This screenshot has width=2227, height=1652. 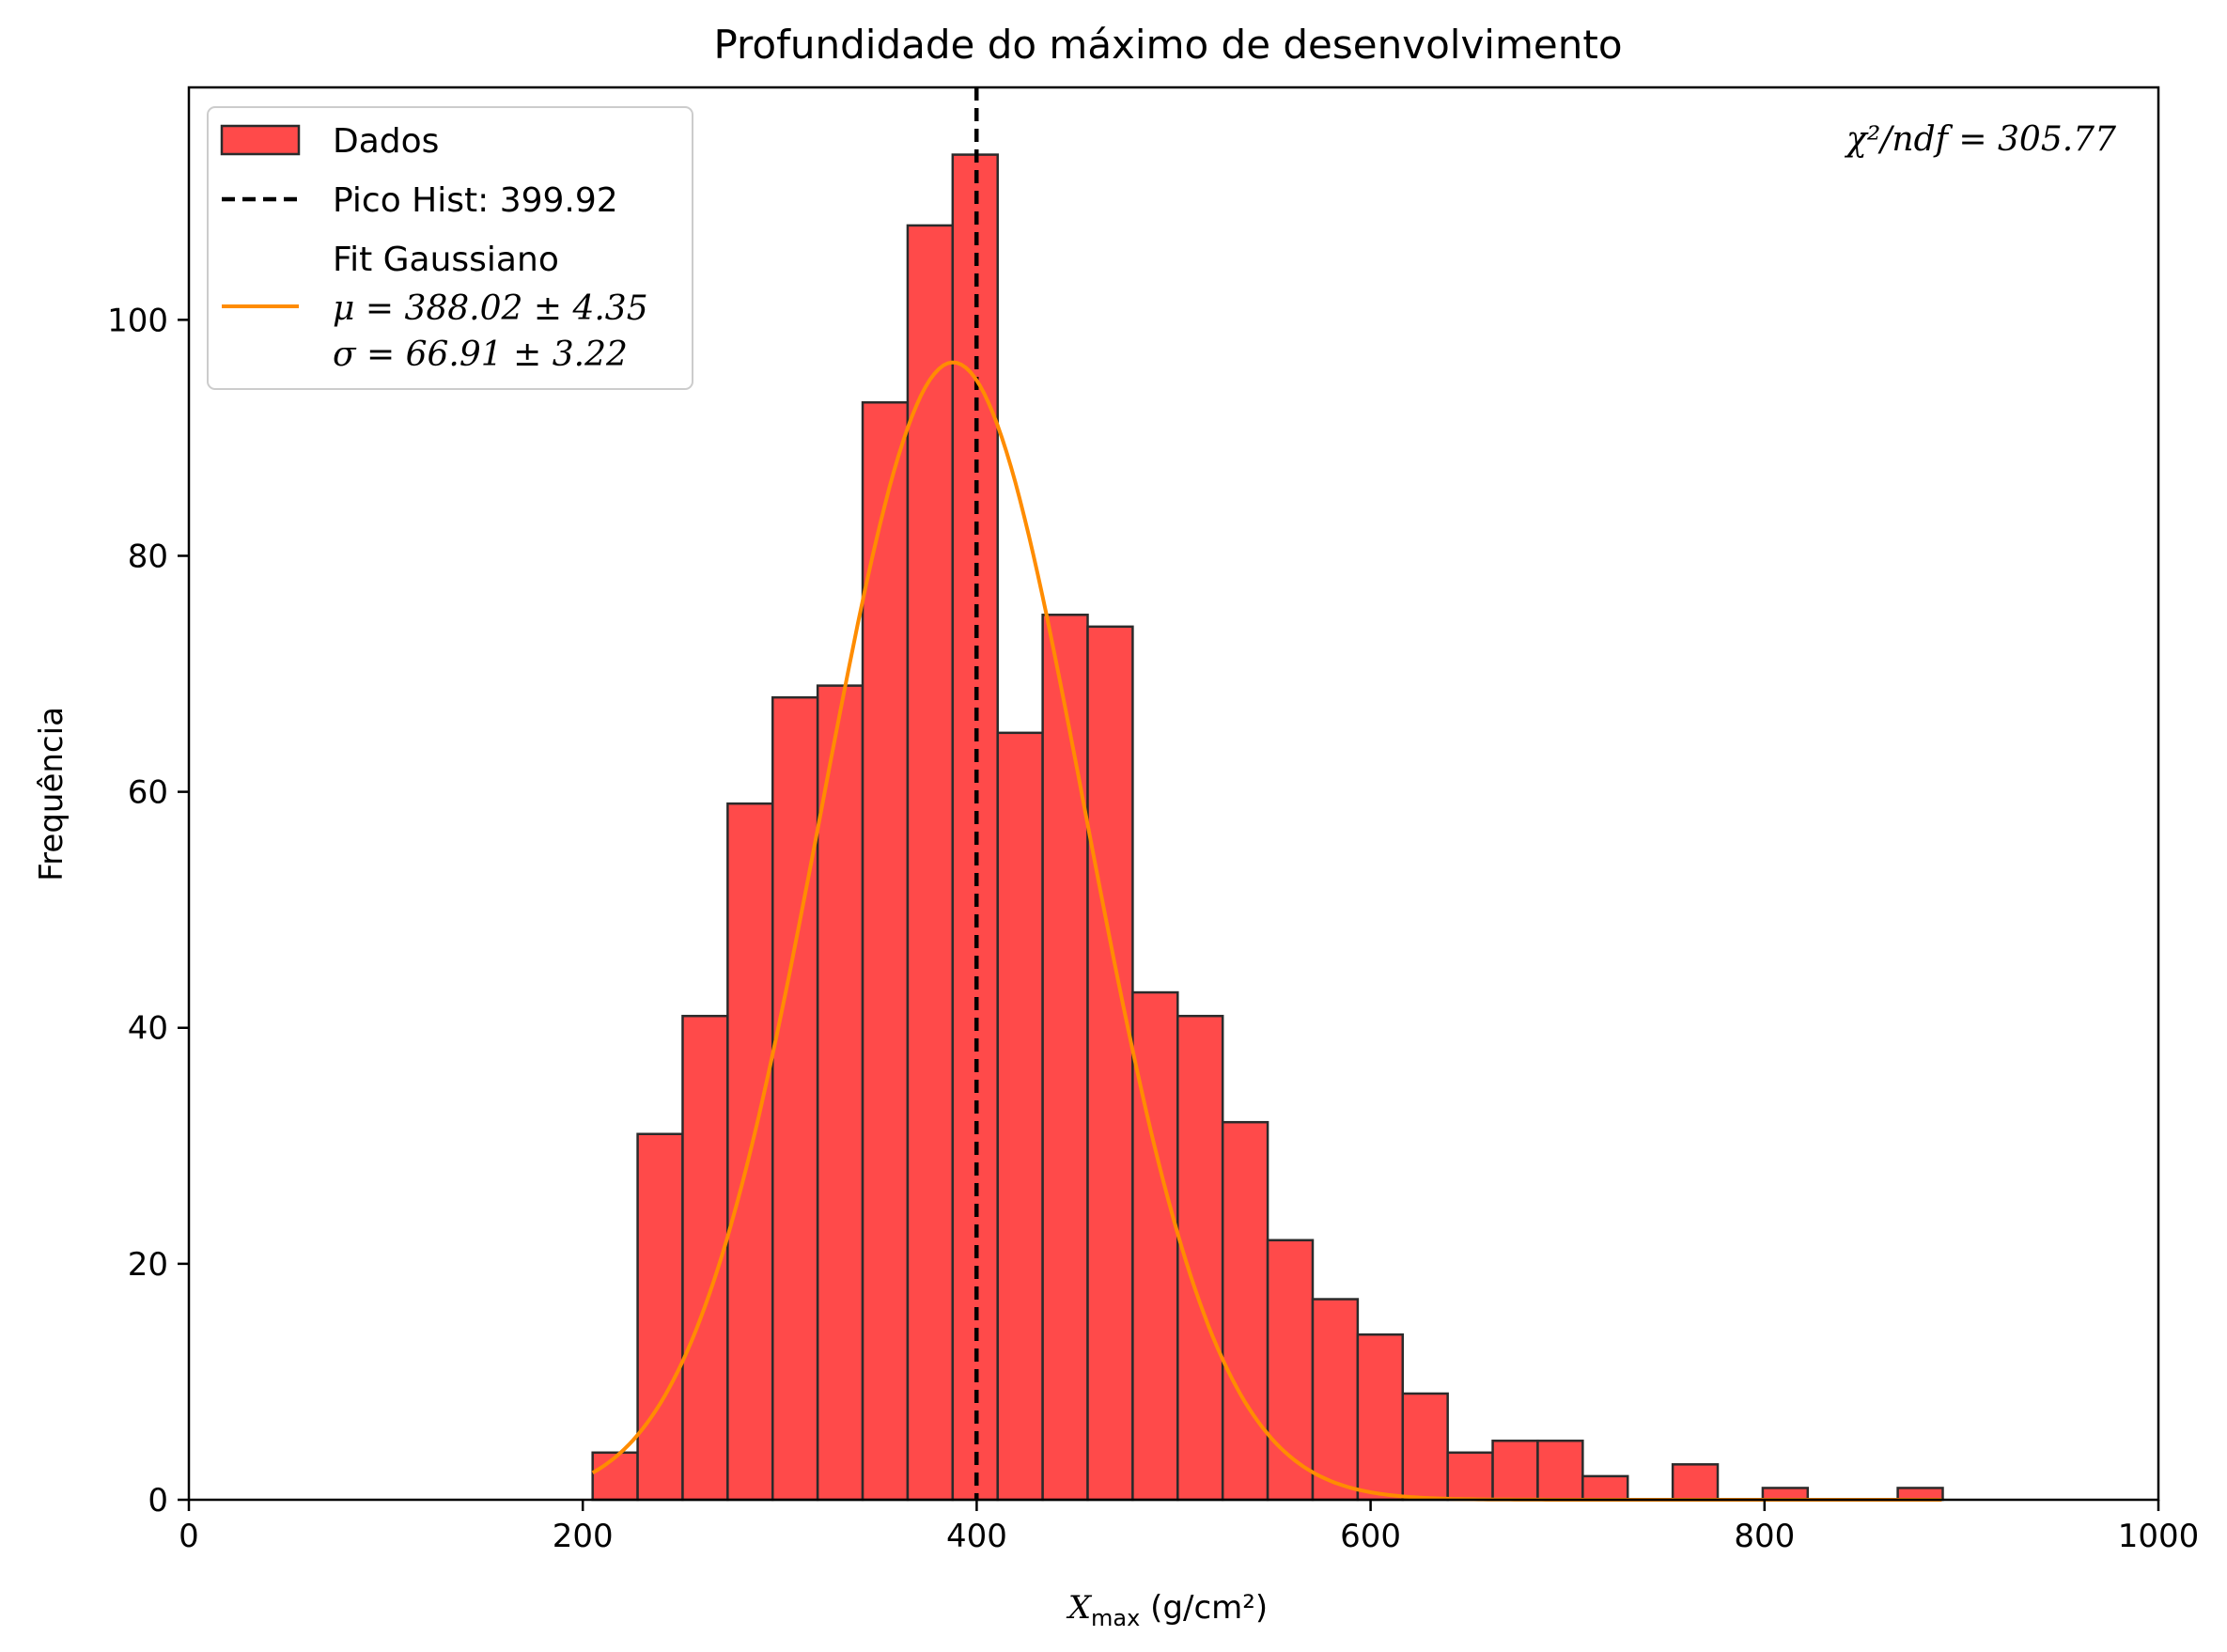 What do you see at coordinates (1371, 1536) in the screenshot?
I see `x-tick-label: 600` at bounding box center [1371, 1536].